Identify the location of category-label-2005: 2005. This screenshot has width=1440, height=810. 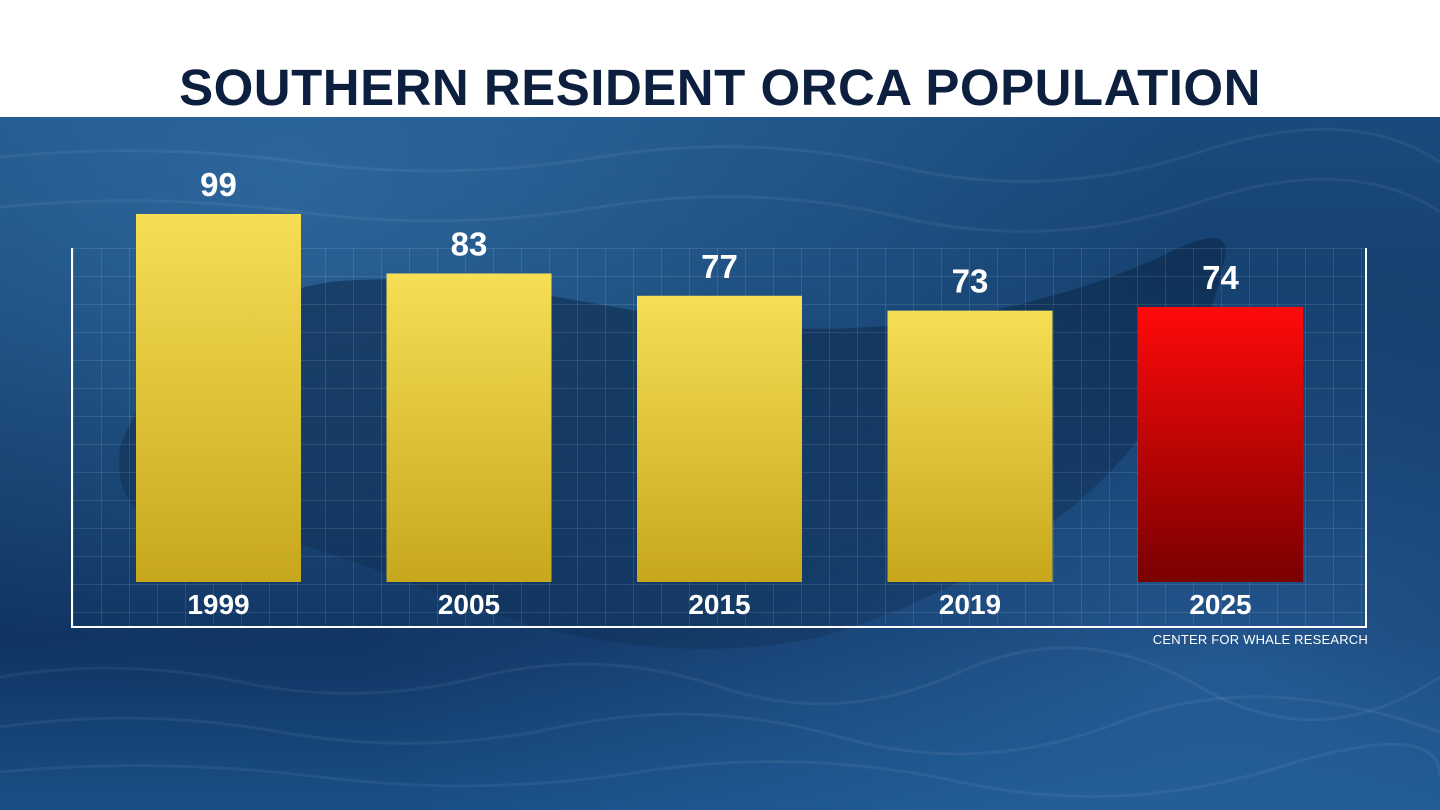
(469, 604).